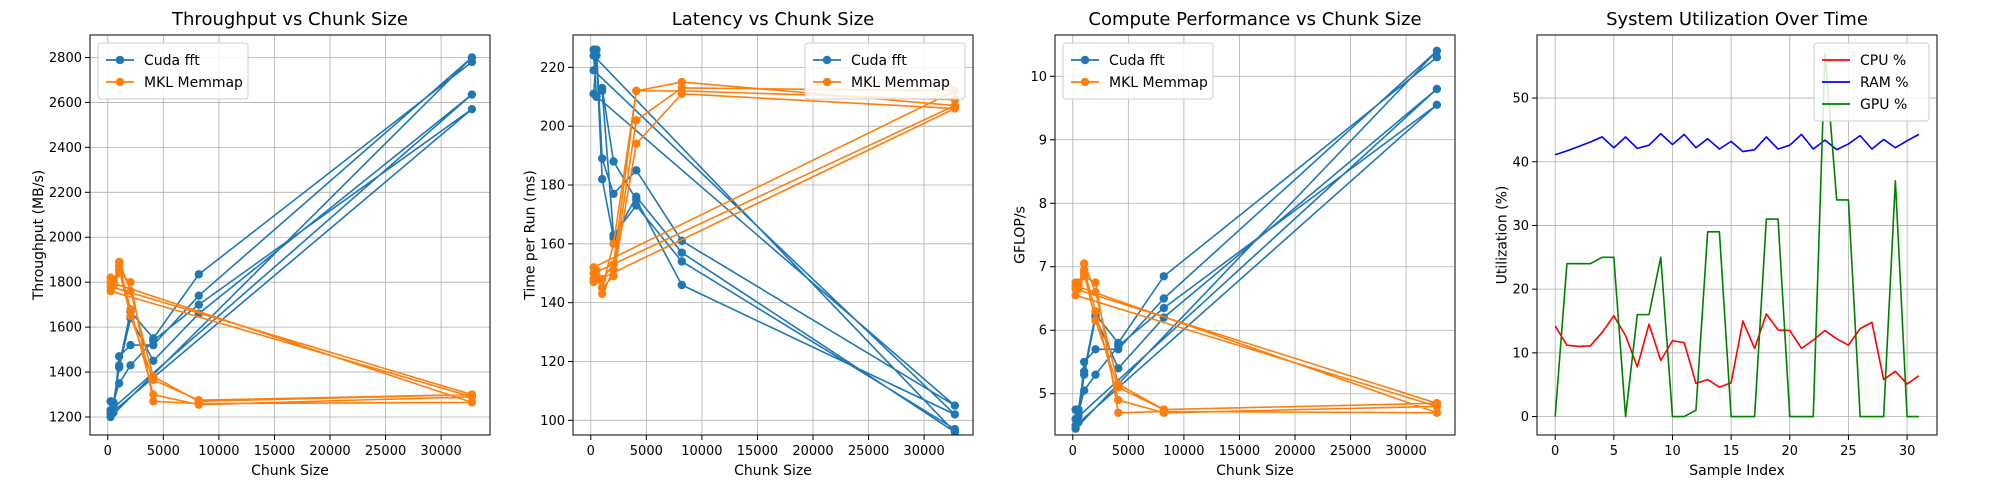 This screenshot has width=2000, height=500. What do you see at coordinates (1294, 451) in the screenshot?
I see `x-tick-label: 20000` at bounding box center [1294, 451].